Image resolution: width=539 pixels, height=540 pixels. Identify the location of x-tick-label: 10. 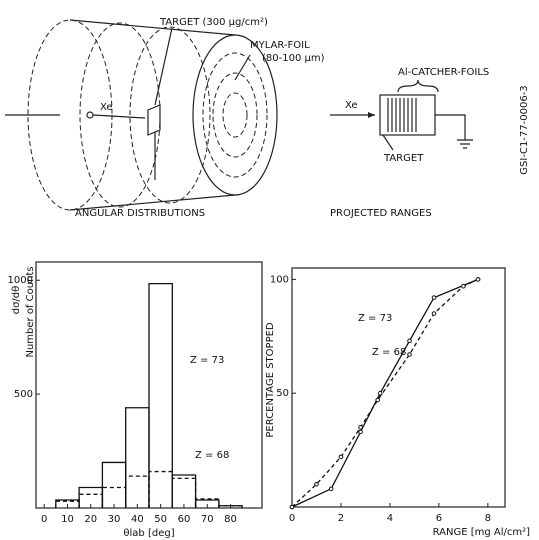
(67, 519).